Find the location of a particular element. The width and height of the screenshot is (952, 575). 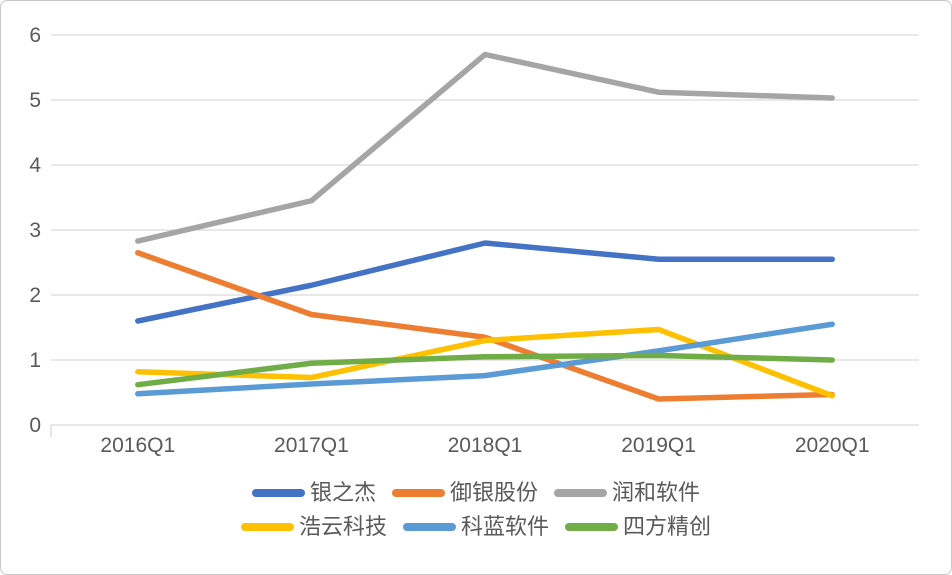

y-tick-label: 5 is located at coordinates (35, 100).